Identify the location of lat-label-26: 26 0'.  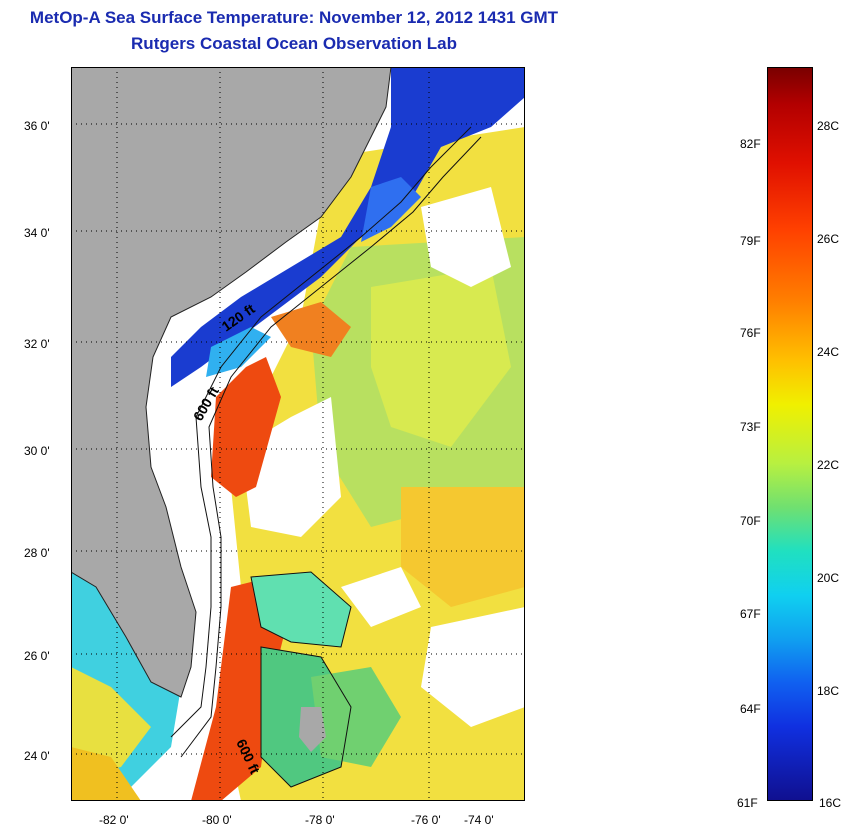
(37, 656).